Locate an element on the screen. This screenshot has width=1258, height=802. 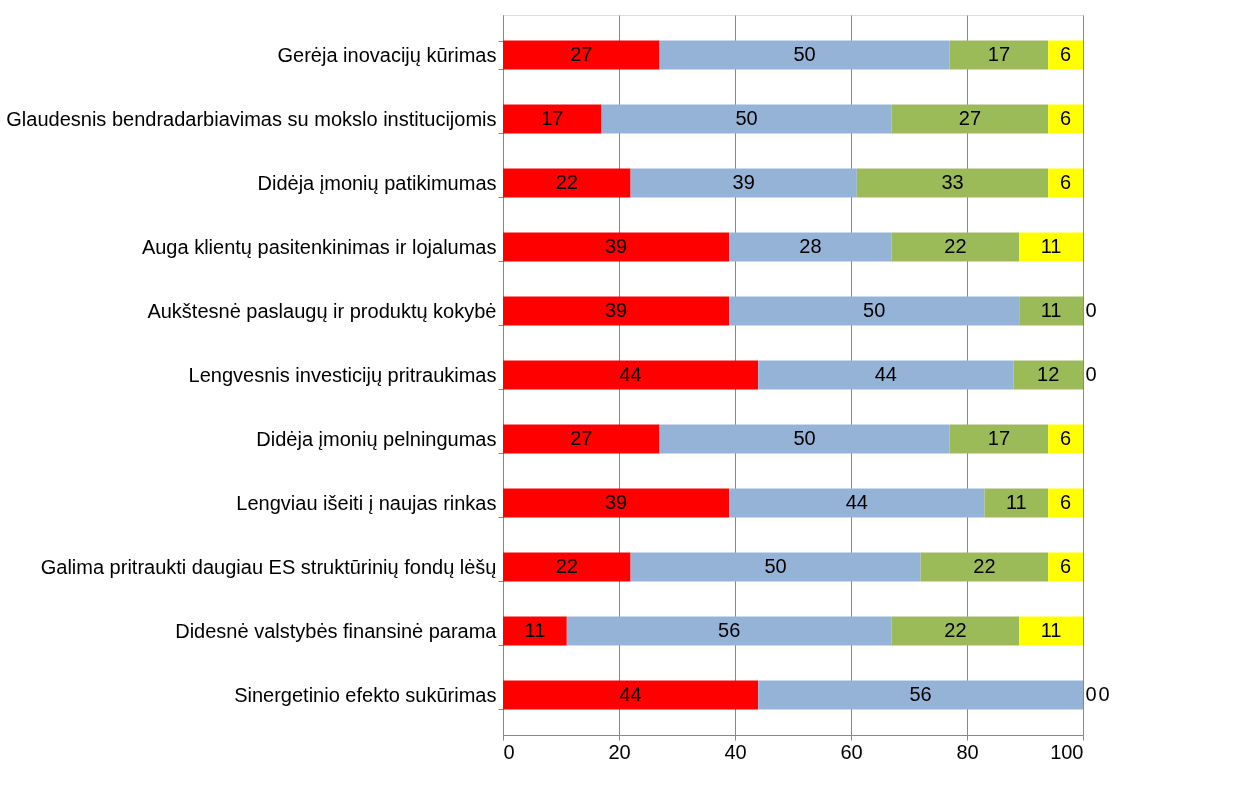
x-tick-label: 60 is located at coordinates (851, 751).